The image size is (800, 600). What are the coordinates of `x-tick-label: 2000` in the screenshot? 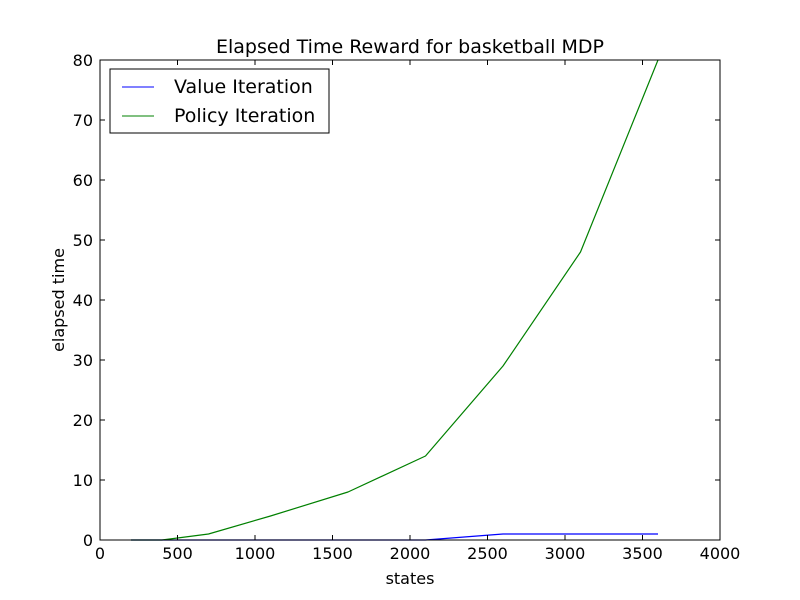 It's located at (410, 553).